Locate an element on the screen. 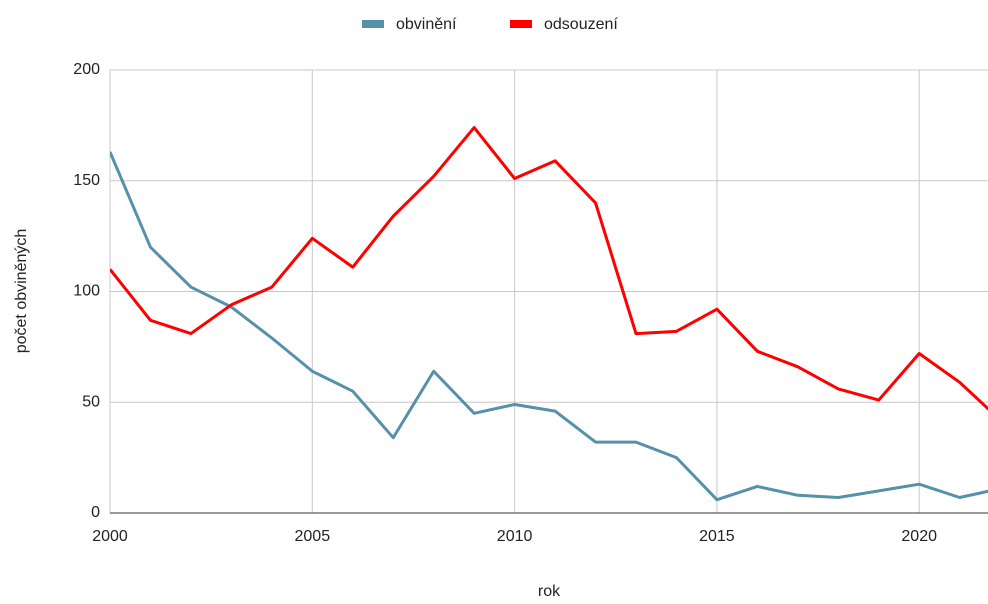  legend-label: odsouzení is located at coordinates (581, 24).